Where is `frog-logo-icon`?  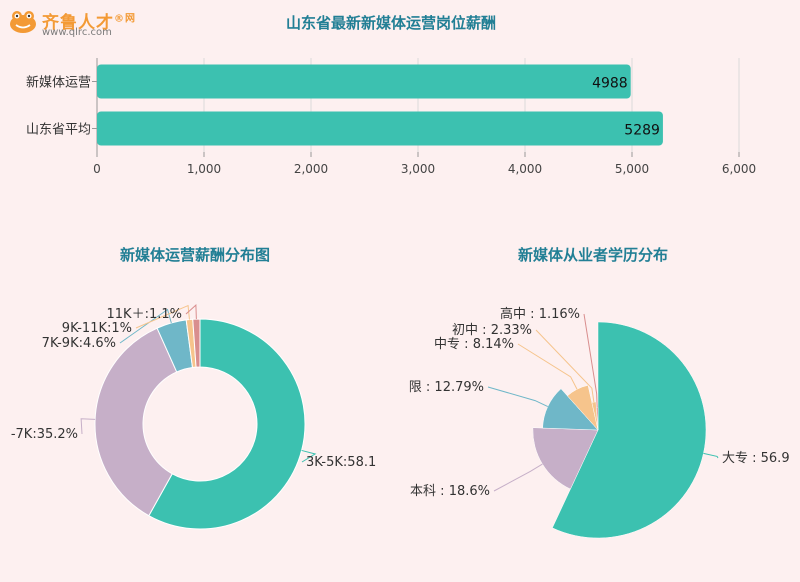
frog-logo-icon is located at coordinates (23, 22).